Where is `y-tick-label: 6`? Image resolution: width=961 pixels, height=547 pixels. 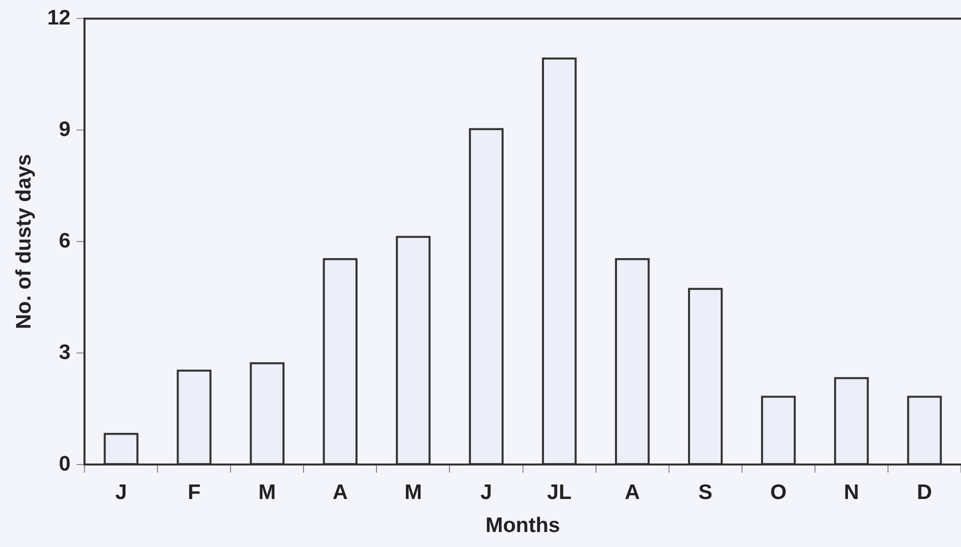 y-tick-label: 6 is located at coordinates (64, 240).